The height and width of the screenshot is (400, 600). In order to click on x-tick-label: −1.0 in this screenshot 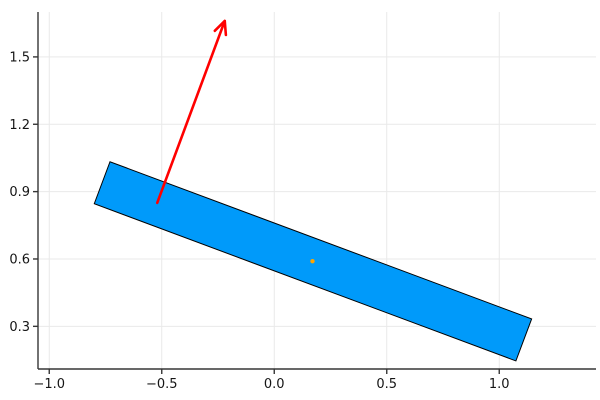, I will do `click(49, 384)`.